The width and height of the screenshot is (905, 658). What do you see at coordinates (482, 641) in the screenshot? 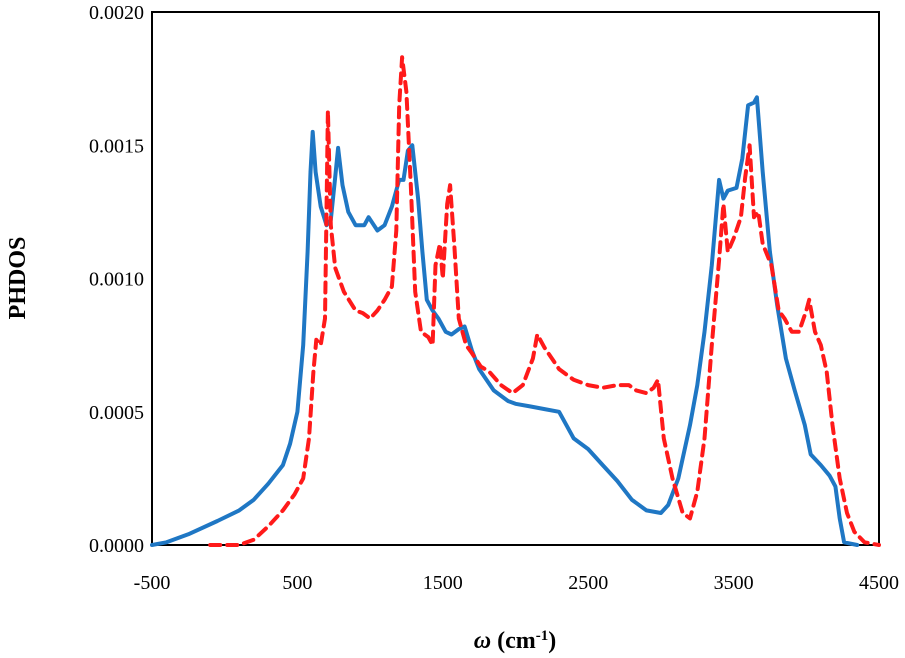
I see `x-axis-variable: ω` at bounding box center [482, 641].